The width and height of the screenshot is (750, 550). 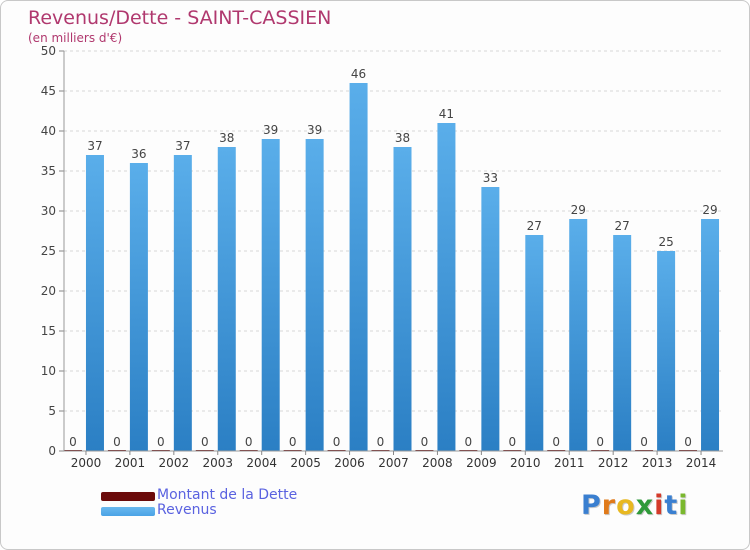 What do you see at coordinates (645, 505) in the screenshot?
I see `logo-letter: x` at bounding box center [645, 505].